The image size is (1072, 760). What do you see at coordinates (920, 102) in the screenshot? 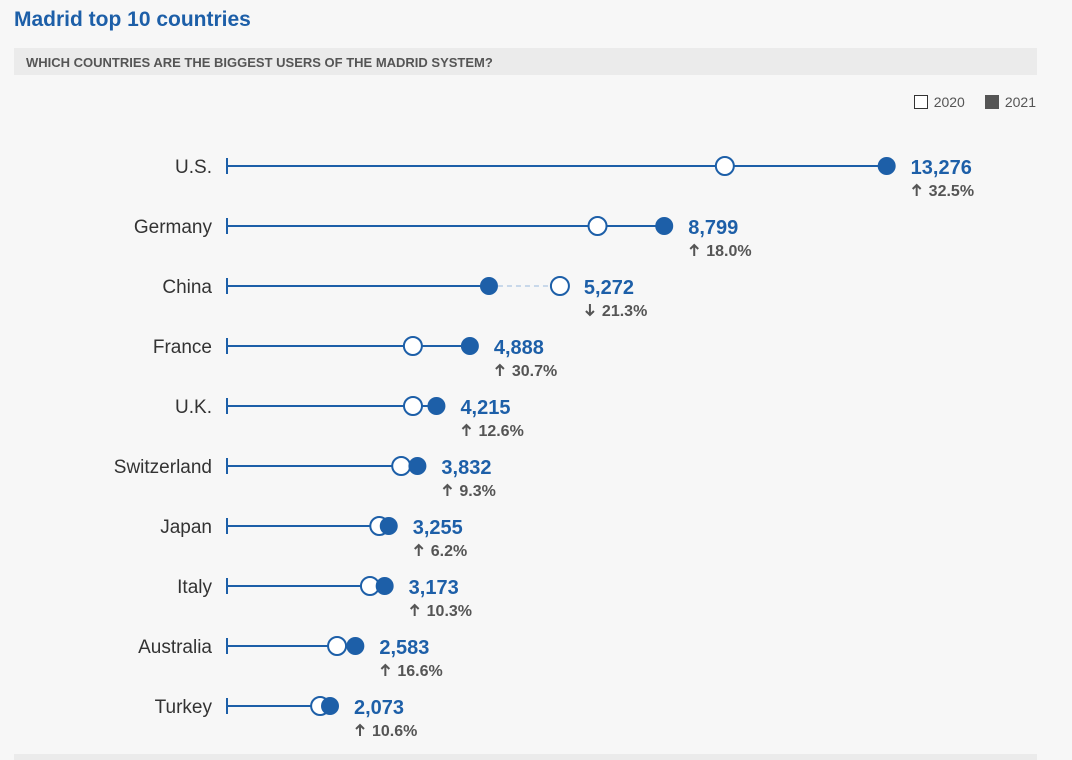
I see `legend-open-swatch` at bounding box center [920, 102].